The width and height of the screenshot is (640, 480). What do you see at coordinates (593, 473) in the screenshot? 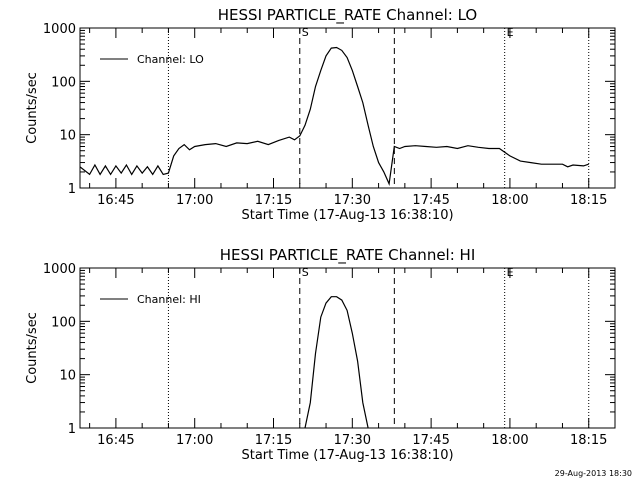
I see `timestamp: 29-Aug-2013 18:30` at bounding box center [593, 473].